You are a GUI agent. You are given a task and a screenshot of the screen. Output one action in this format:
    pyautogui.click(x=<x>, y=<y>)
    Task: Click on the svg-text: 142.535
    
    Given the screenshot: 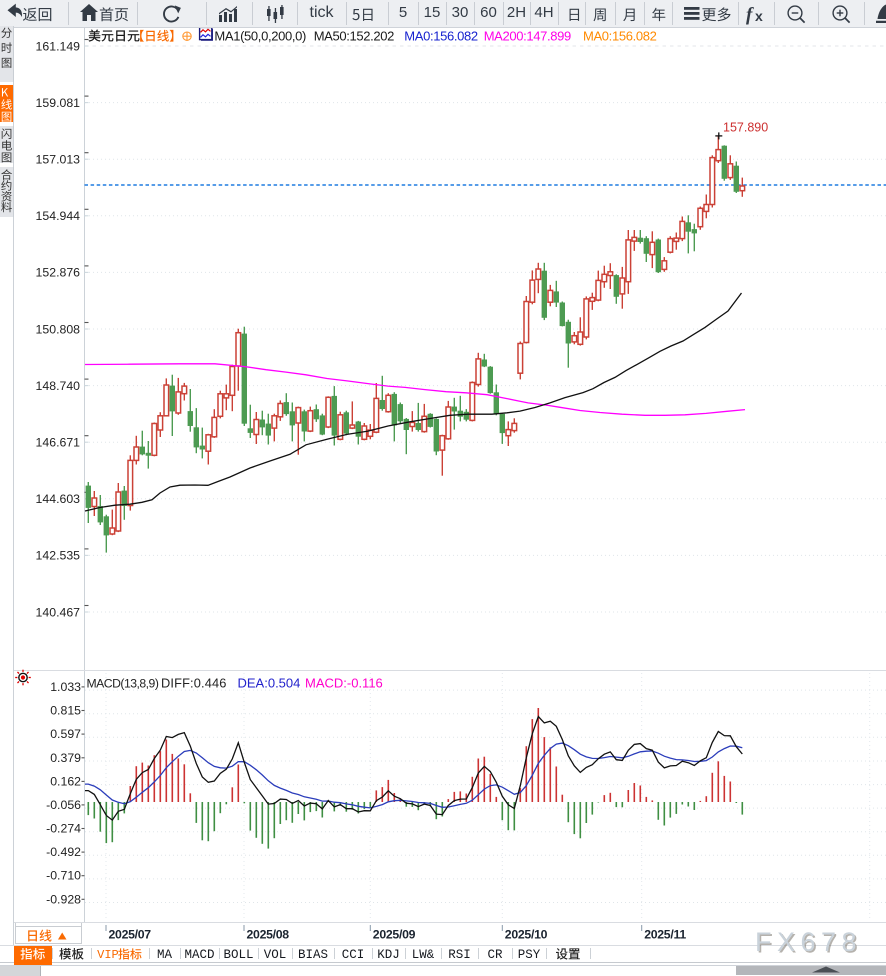 What is the action you would take?
    pyautogui.click(x=58, y=556)
    